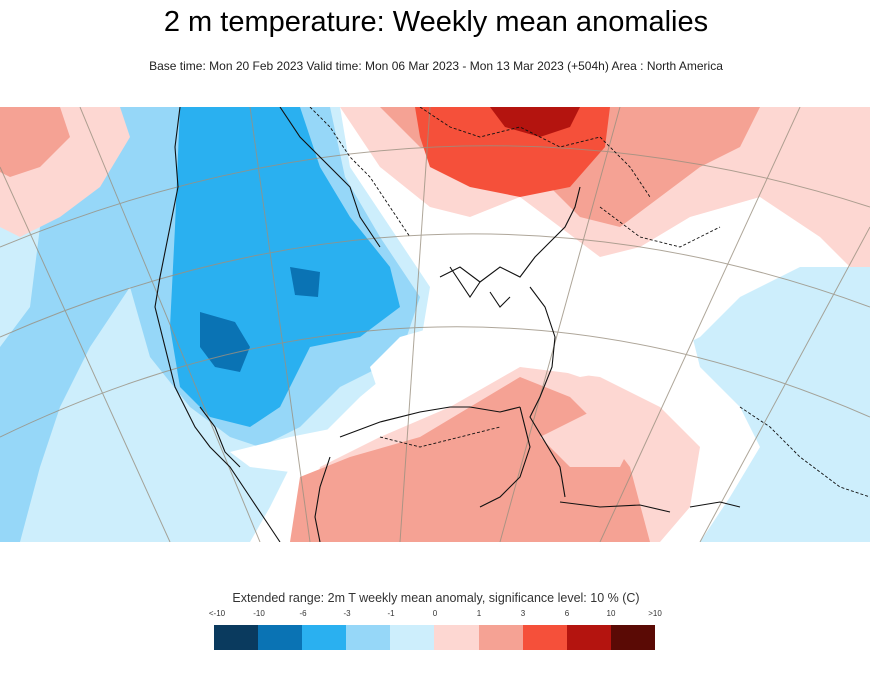 The image size is (872, 680). I want to click on legend-ticks: <-10 -10 -6 -3 -1 0 1 3 6 10 >10, so click(436, 615).